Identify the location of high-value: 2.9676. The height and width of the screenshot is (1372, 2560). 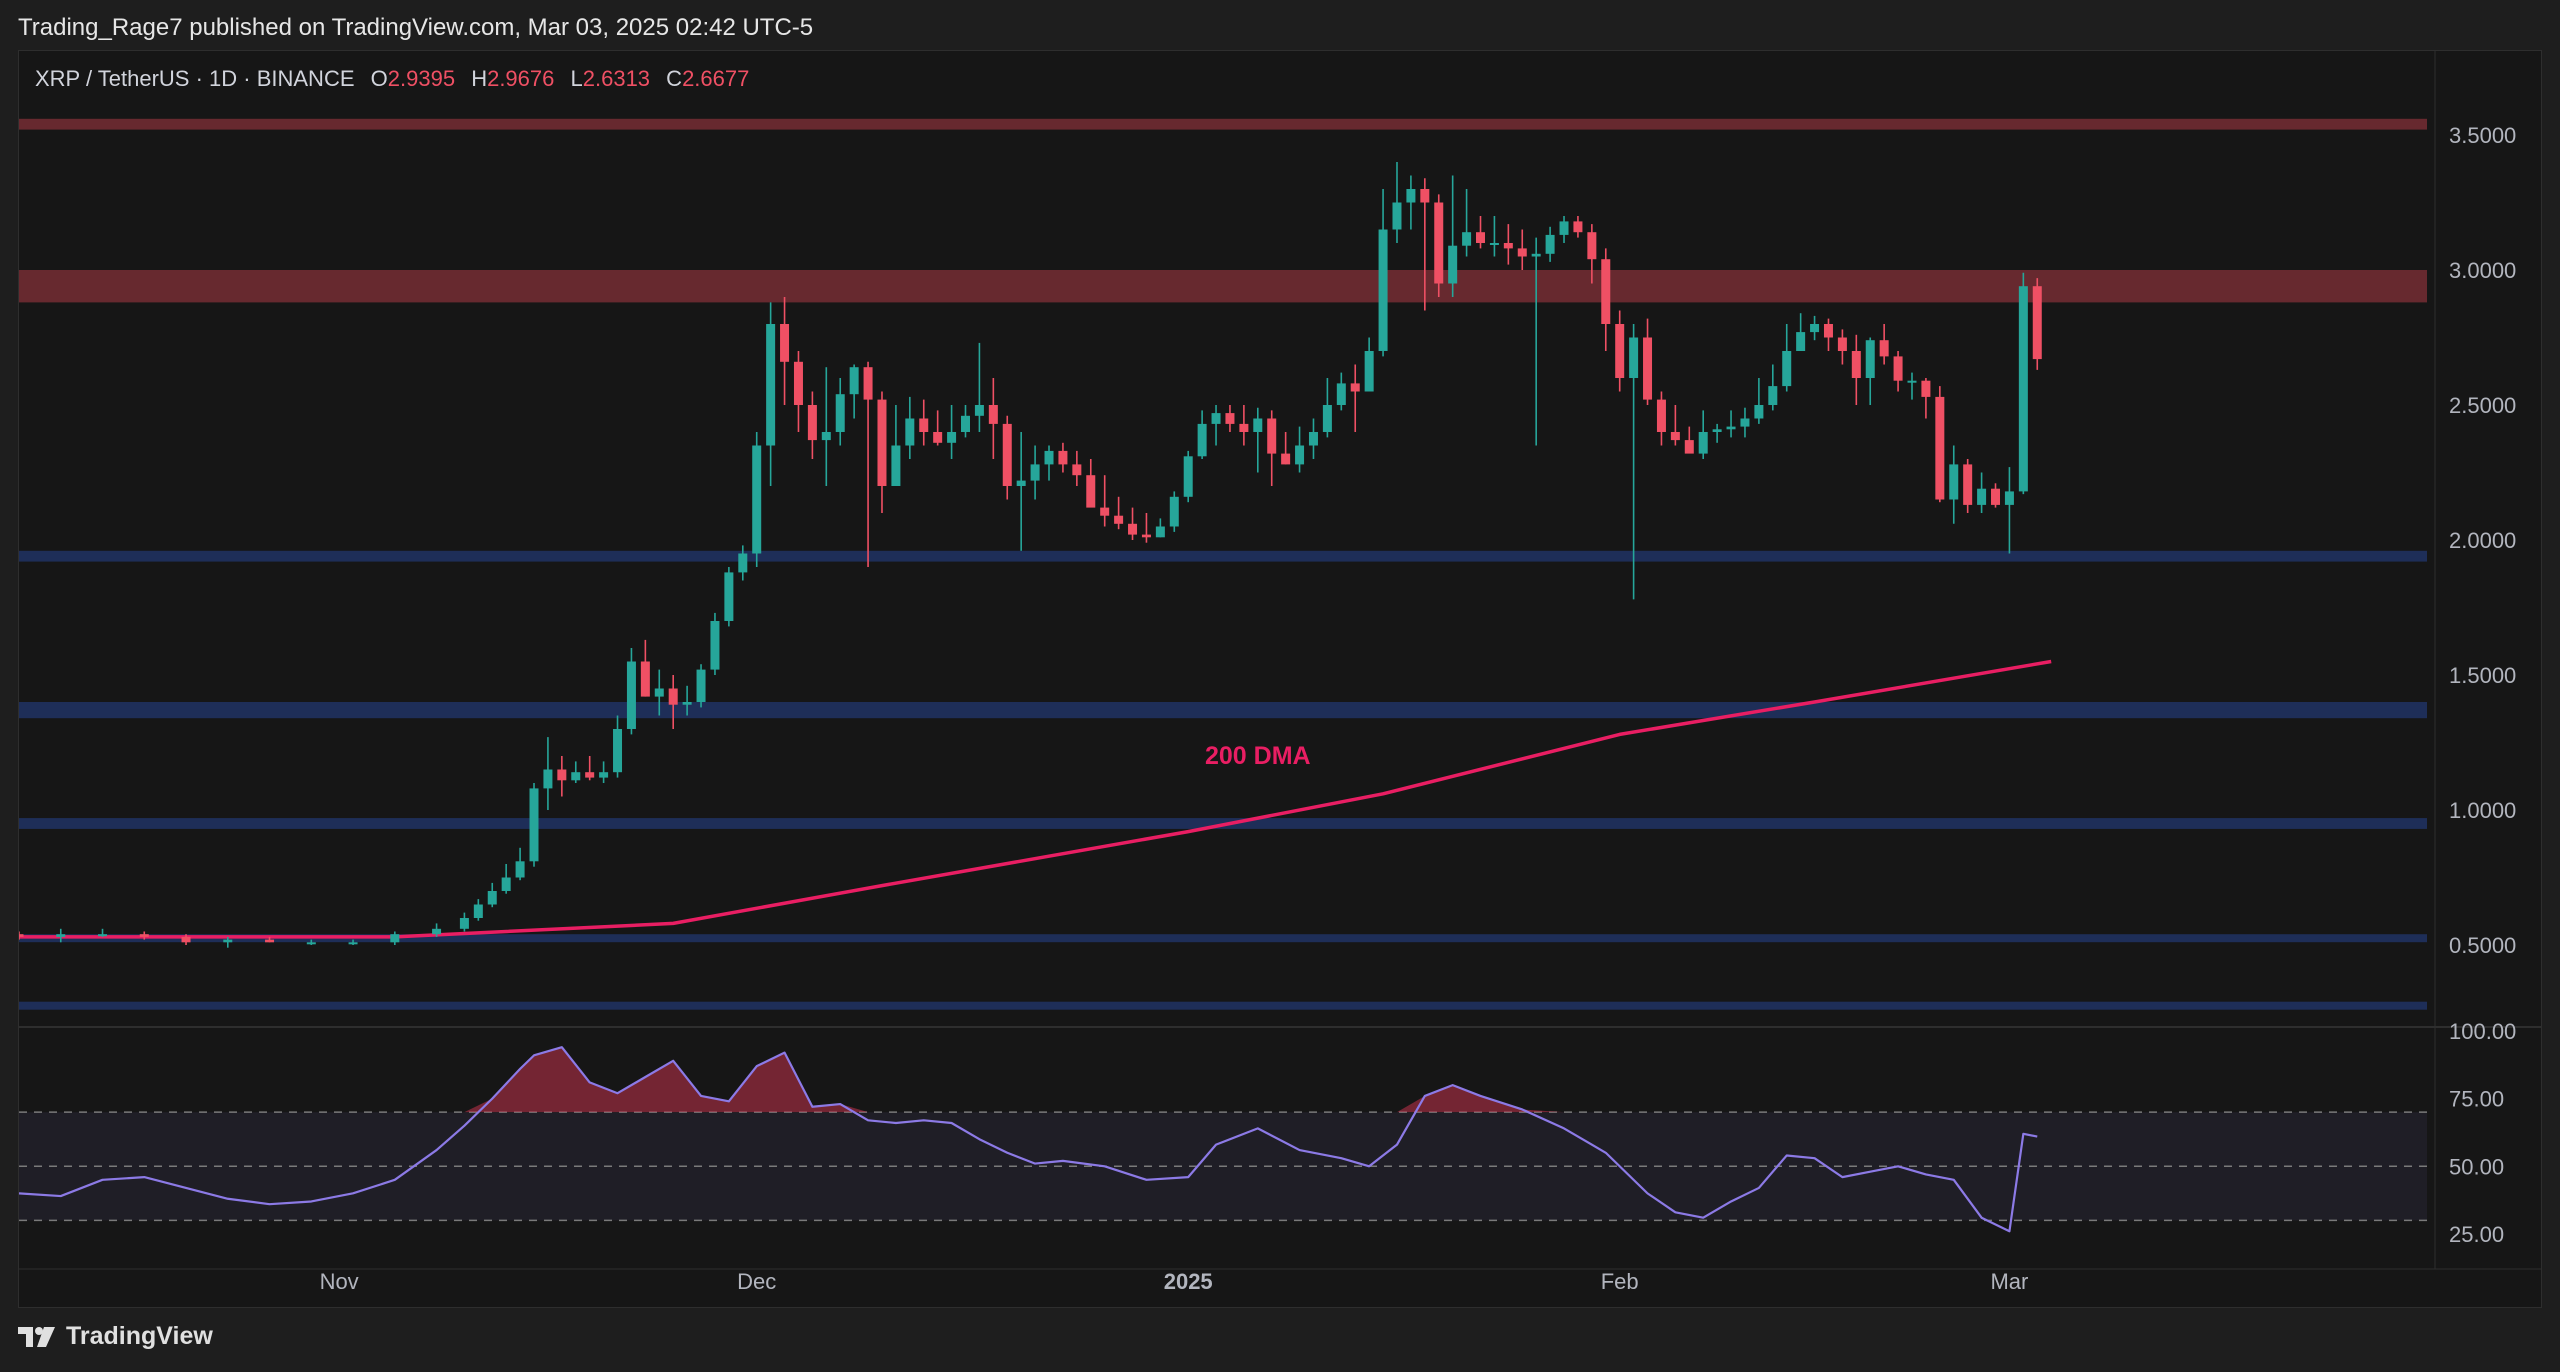
(520, 78).